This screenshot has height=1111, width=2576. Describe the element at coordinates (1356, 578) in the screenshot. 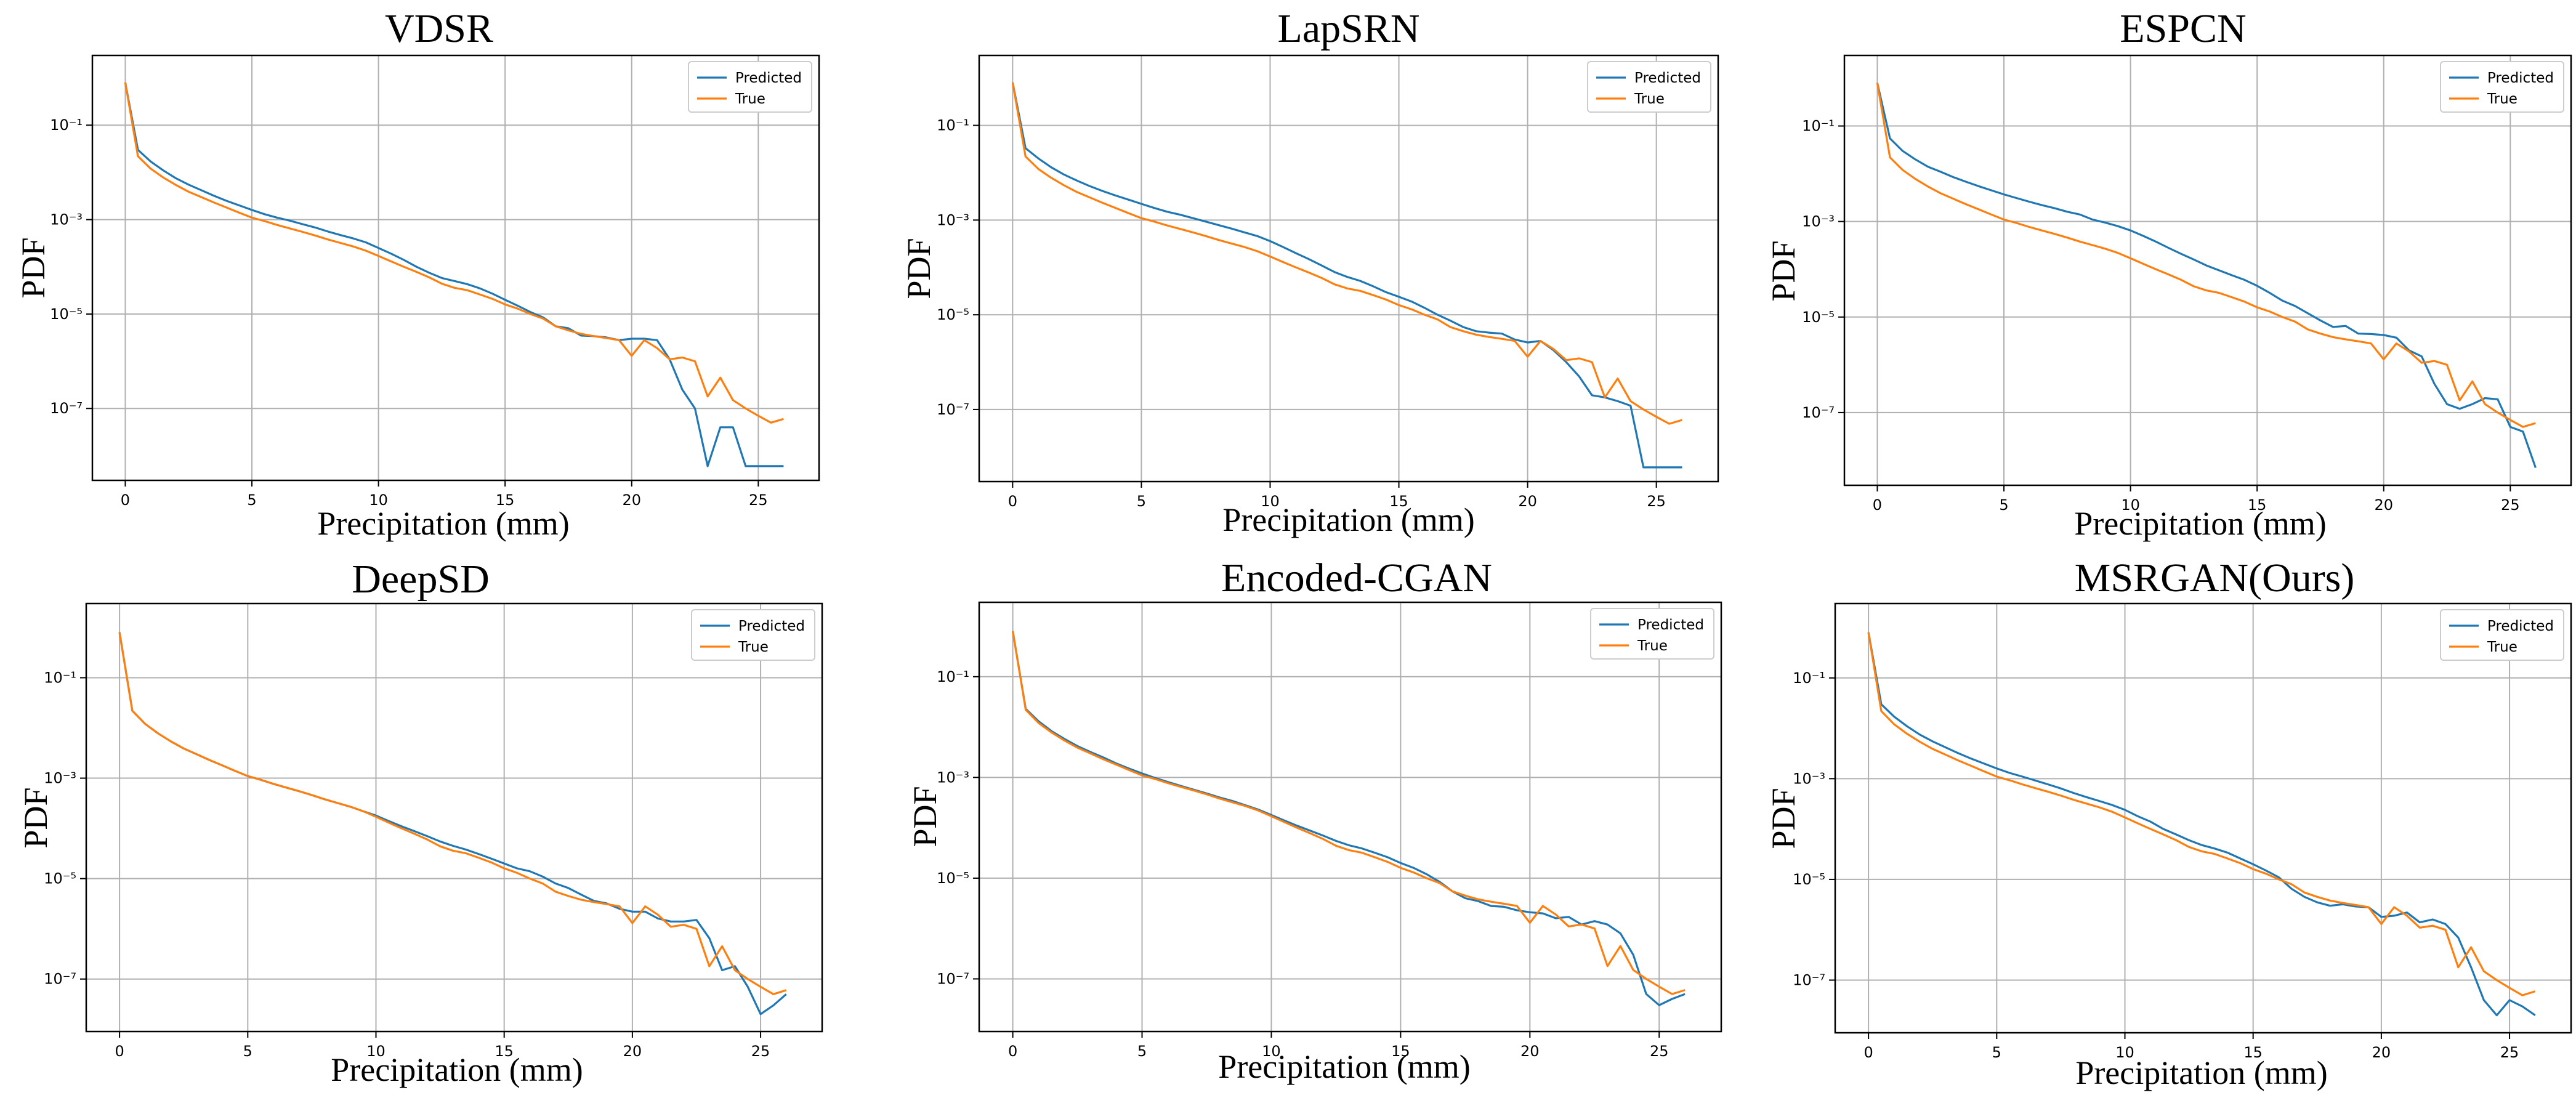

I see `chart-title: Encoded-CGAN` at that location.